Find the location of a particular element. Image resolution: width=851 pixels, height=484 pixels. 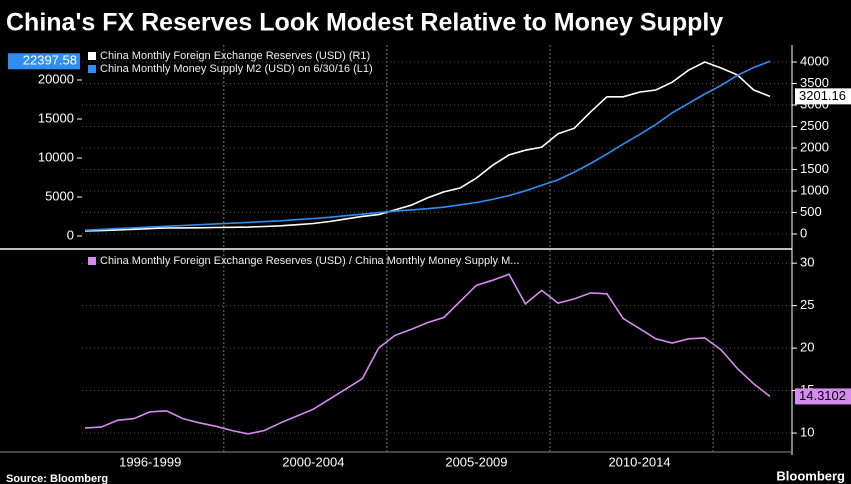

brand: Bloomberg is located at coordinates (810, 475).